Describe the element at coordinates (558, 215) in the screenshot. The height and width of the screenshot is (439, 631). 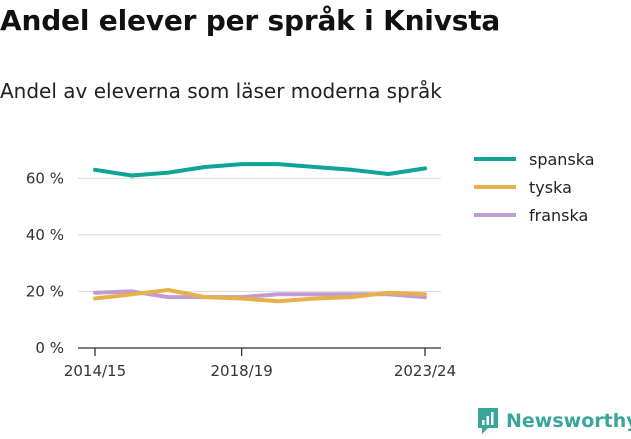
I see `legend-label-franska: franska` at that location.